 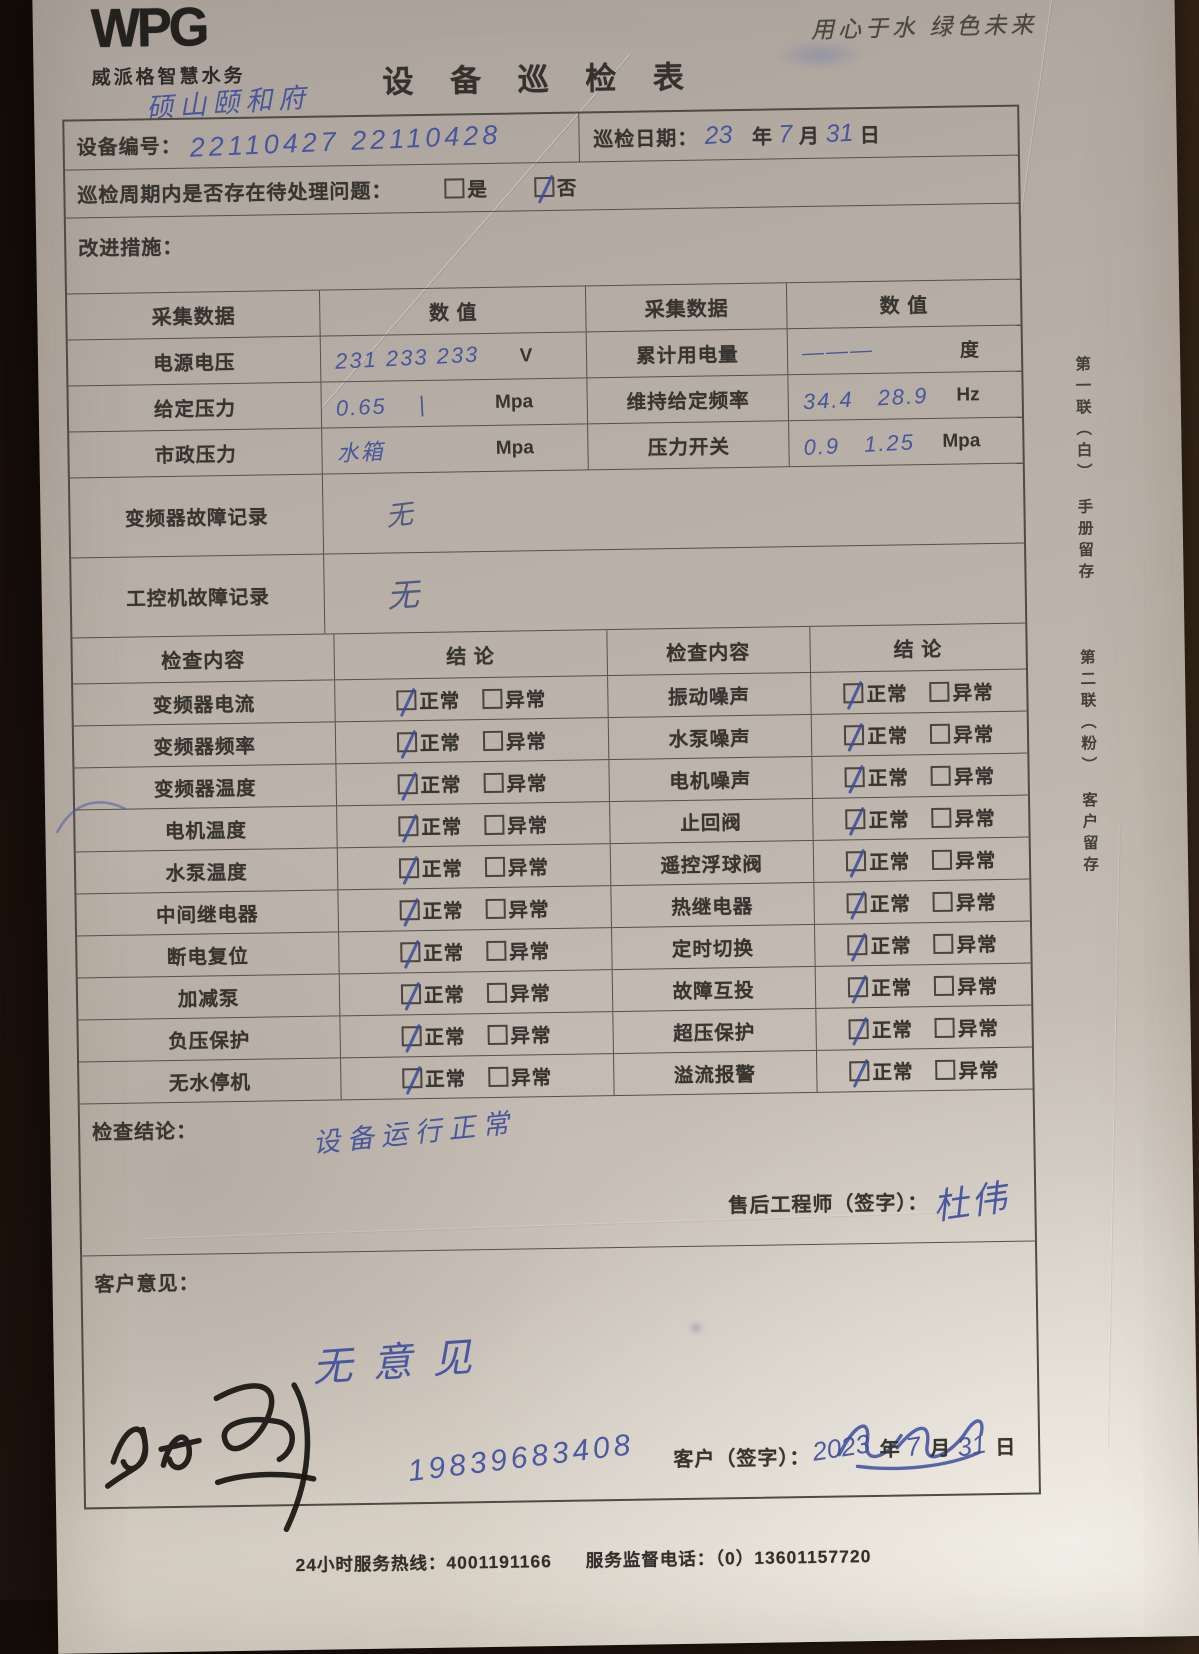 I want to click on inspect-day-value: 31, so click(x=840, y=133).